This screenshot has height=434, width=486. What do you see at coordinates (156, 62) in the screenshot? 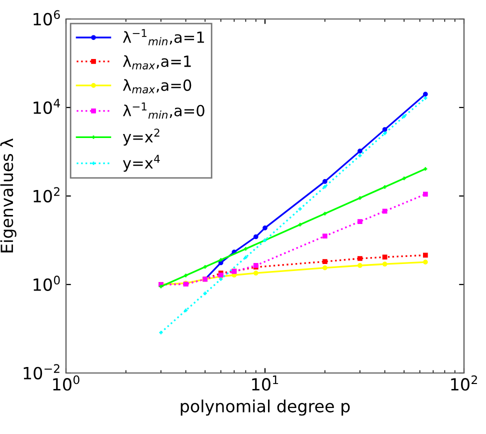
I see `legend-label: λ$_{max}$,a=1` at bounding box center [156, 62].